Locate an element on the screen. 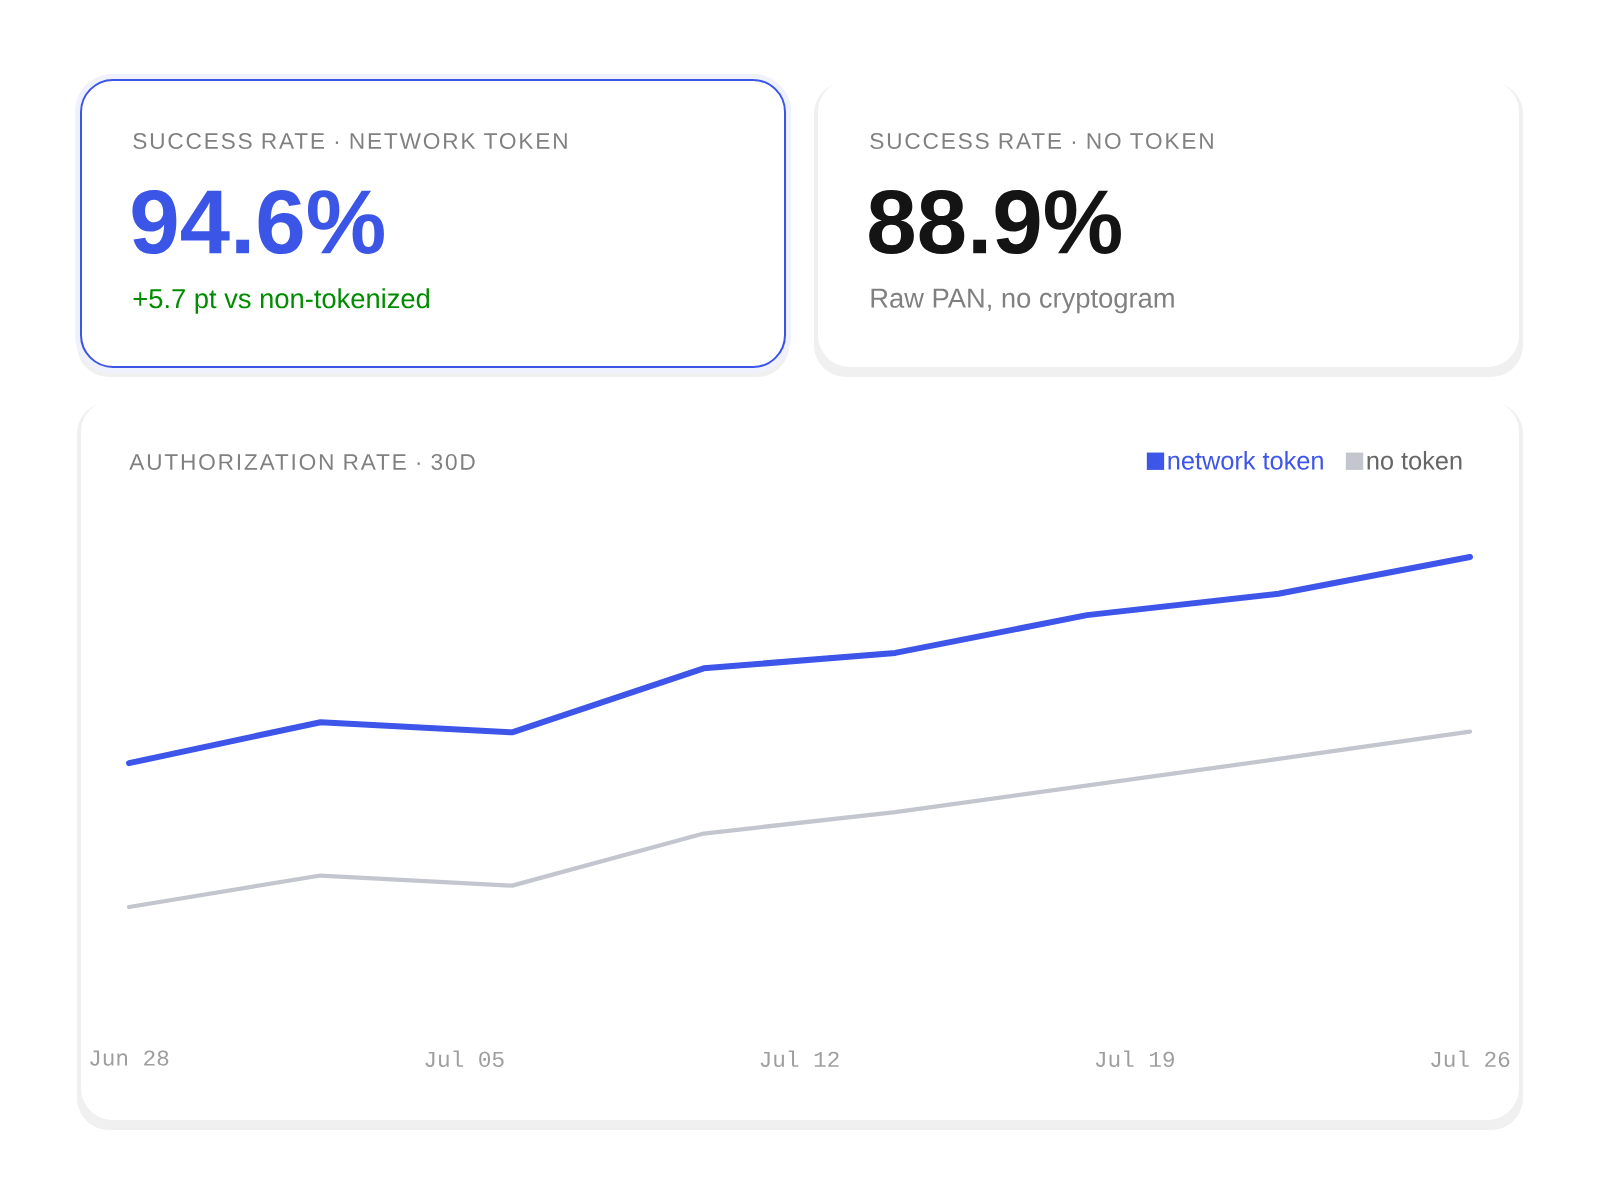 The image size is (1600, 1200). text: 88.9% is located at coordinates (995, 222).